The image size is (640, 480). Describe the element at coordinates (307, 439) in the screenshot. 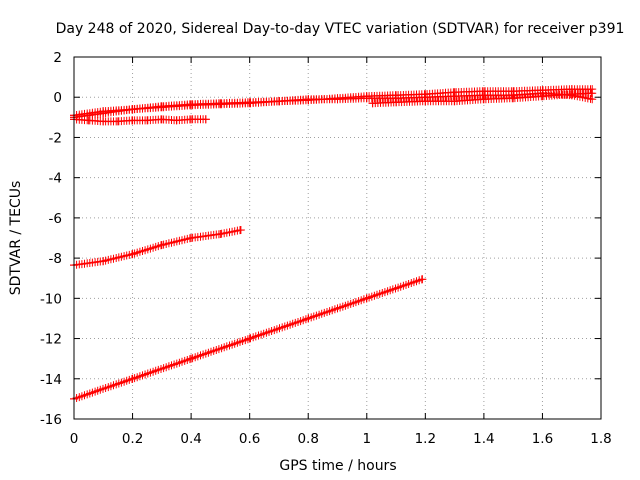

I see `x-tick-label: 0.8` at that location.